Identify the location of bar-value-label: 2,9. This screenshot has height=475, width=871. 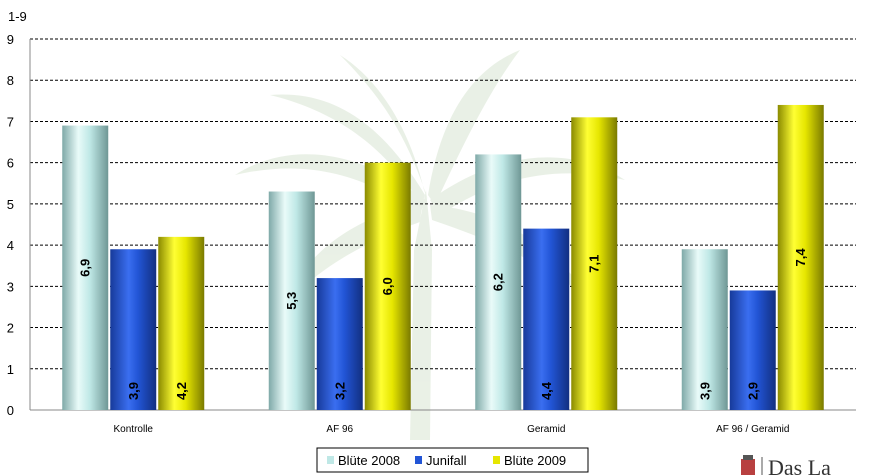
(752, 391).